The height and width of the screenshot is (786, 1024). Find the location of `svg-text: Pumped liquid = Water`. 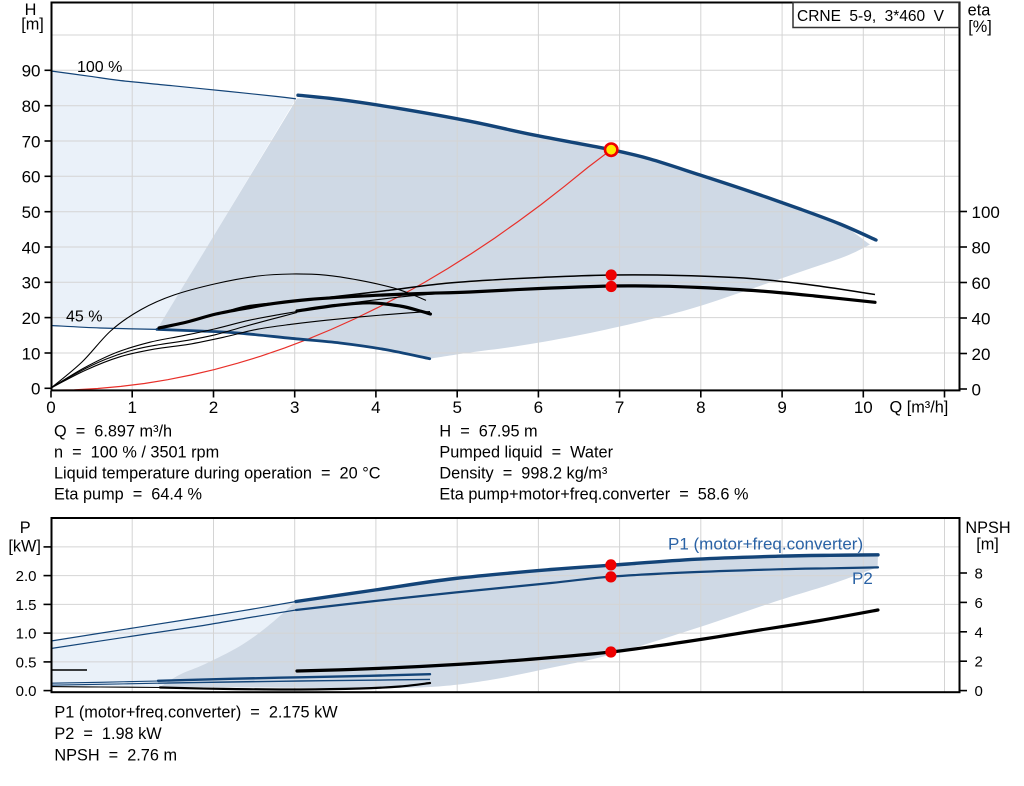

svg-text: Pumped liquid = Water is located at coordinates (526, 452).